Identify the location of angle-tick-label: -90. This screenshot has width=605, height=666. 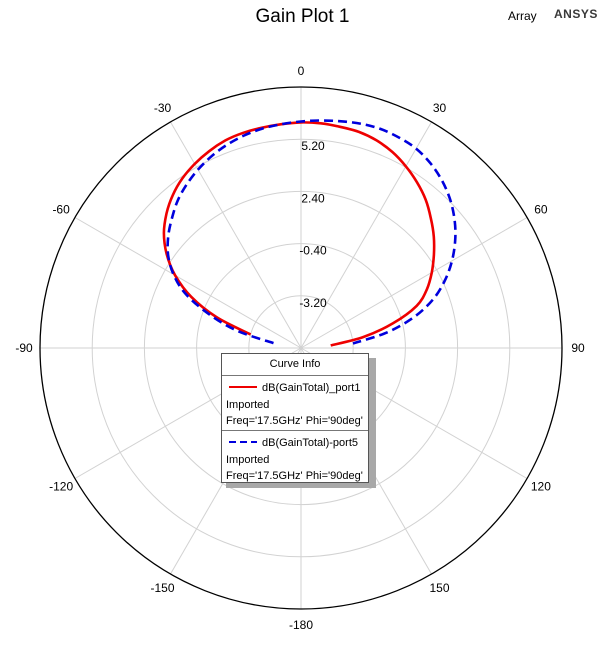
(24, 348).